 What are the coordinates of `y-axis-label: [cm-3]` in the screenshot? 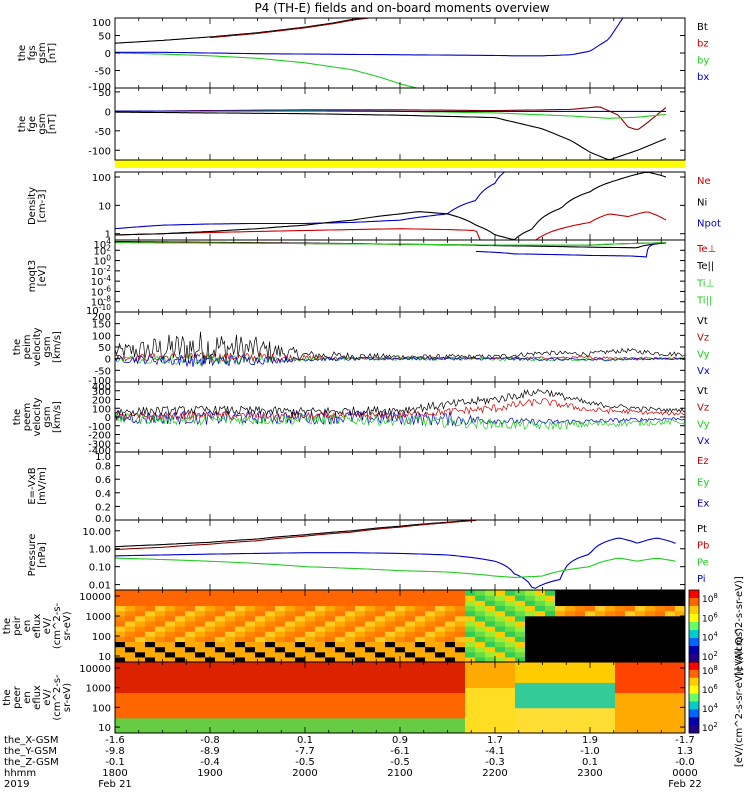 It's located at (42, 205).